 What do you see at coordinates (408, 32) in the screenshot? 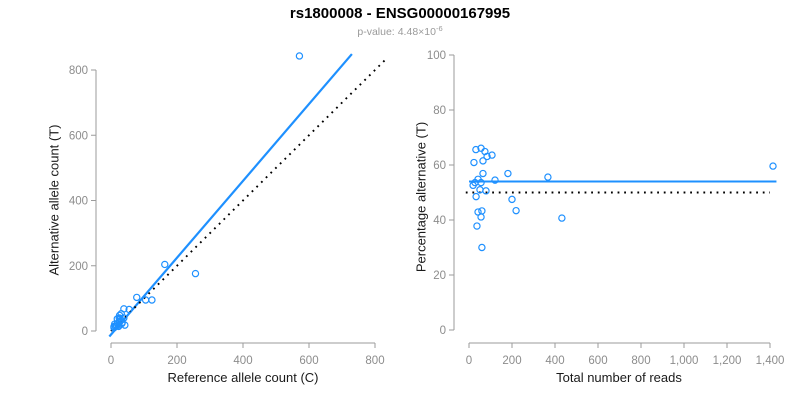
I see `p-value-mantissa: 4.48` at bounding box center [408, 32].